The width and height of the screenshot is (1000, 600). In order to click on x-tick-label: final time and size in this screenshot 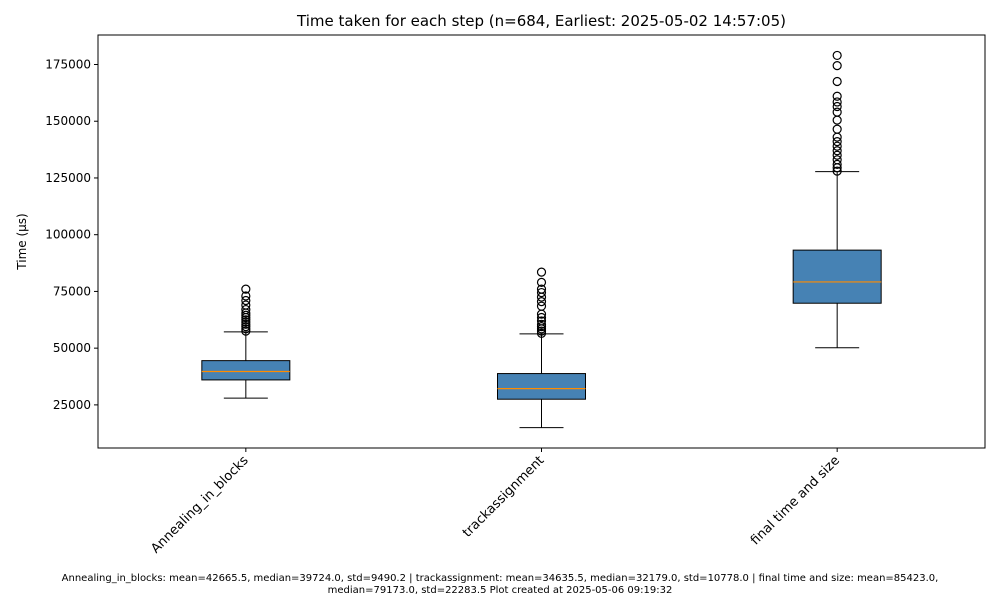, I will do `click(795, 500)`.